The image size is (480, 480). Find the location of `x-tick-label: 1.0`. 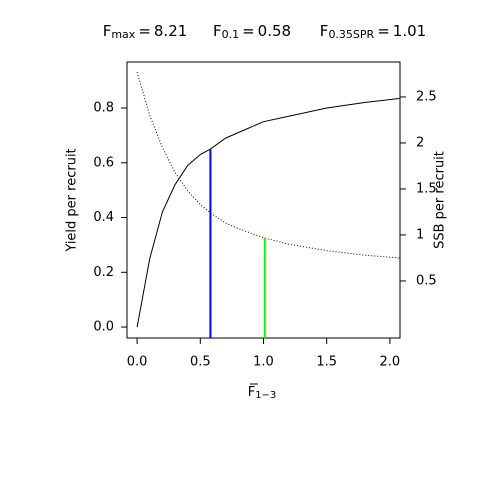

x-tick-label: 1.0 is located at coordinates (263, 362).